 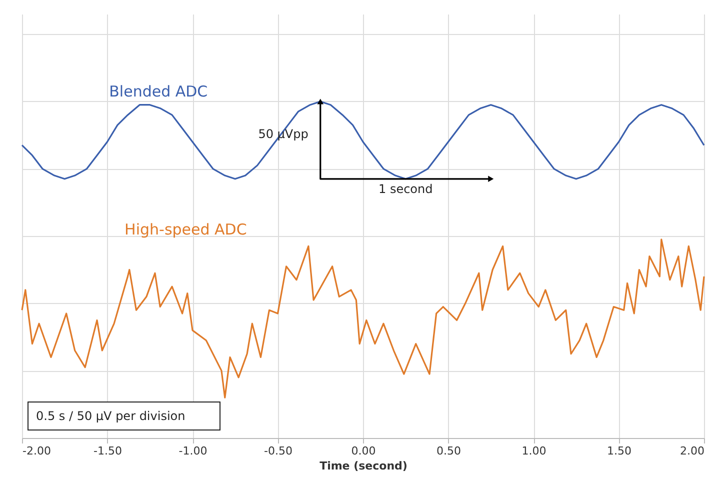 I want to click on x-tick-label: 1.00, so click(x=534, y=451).